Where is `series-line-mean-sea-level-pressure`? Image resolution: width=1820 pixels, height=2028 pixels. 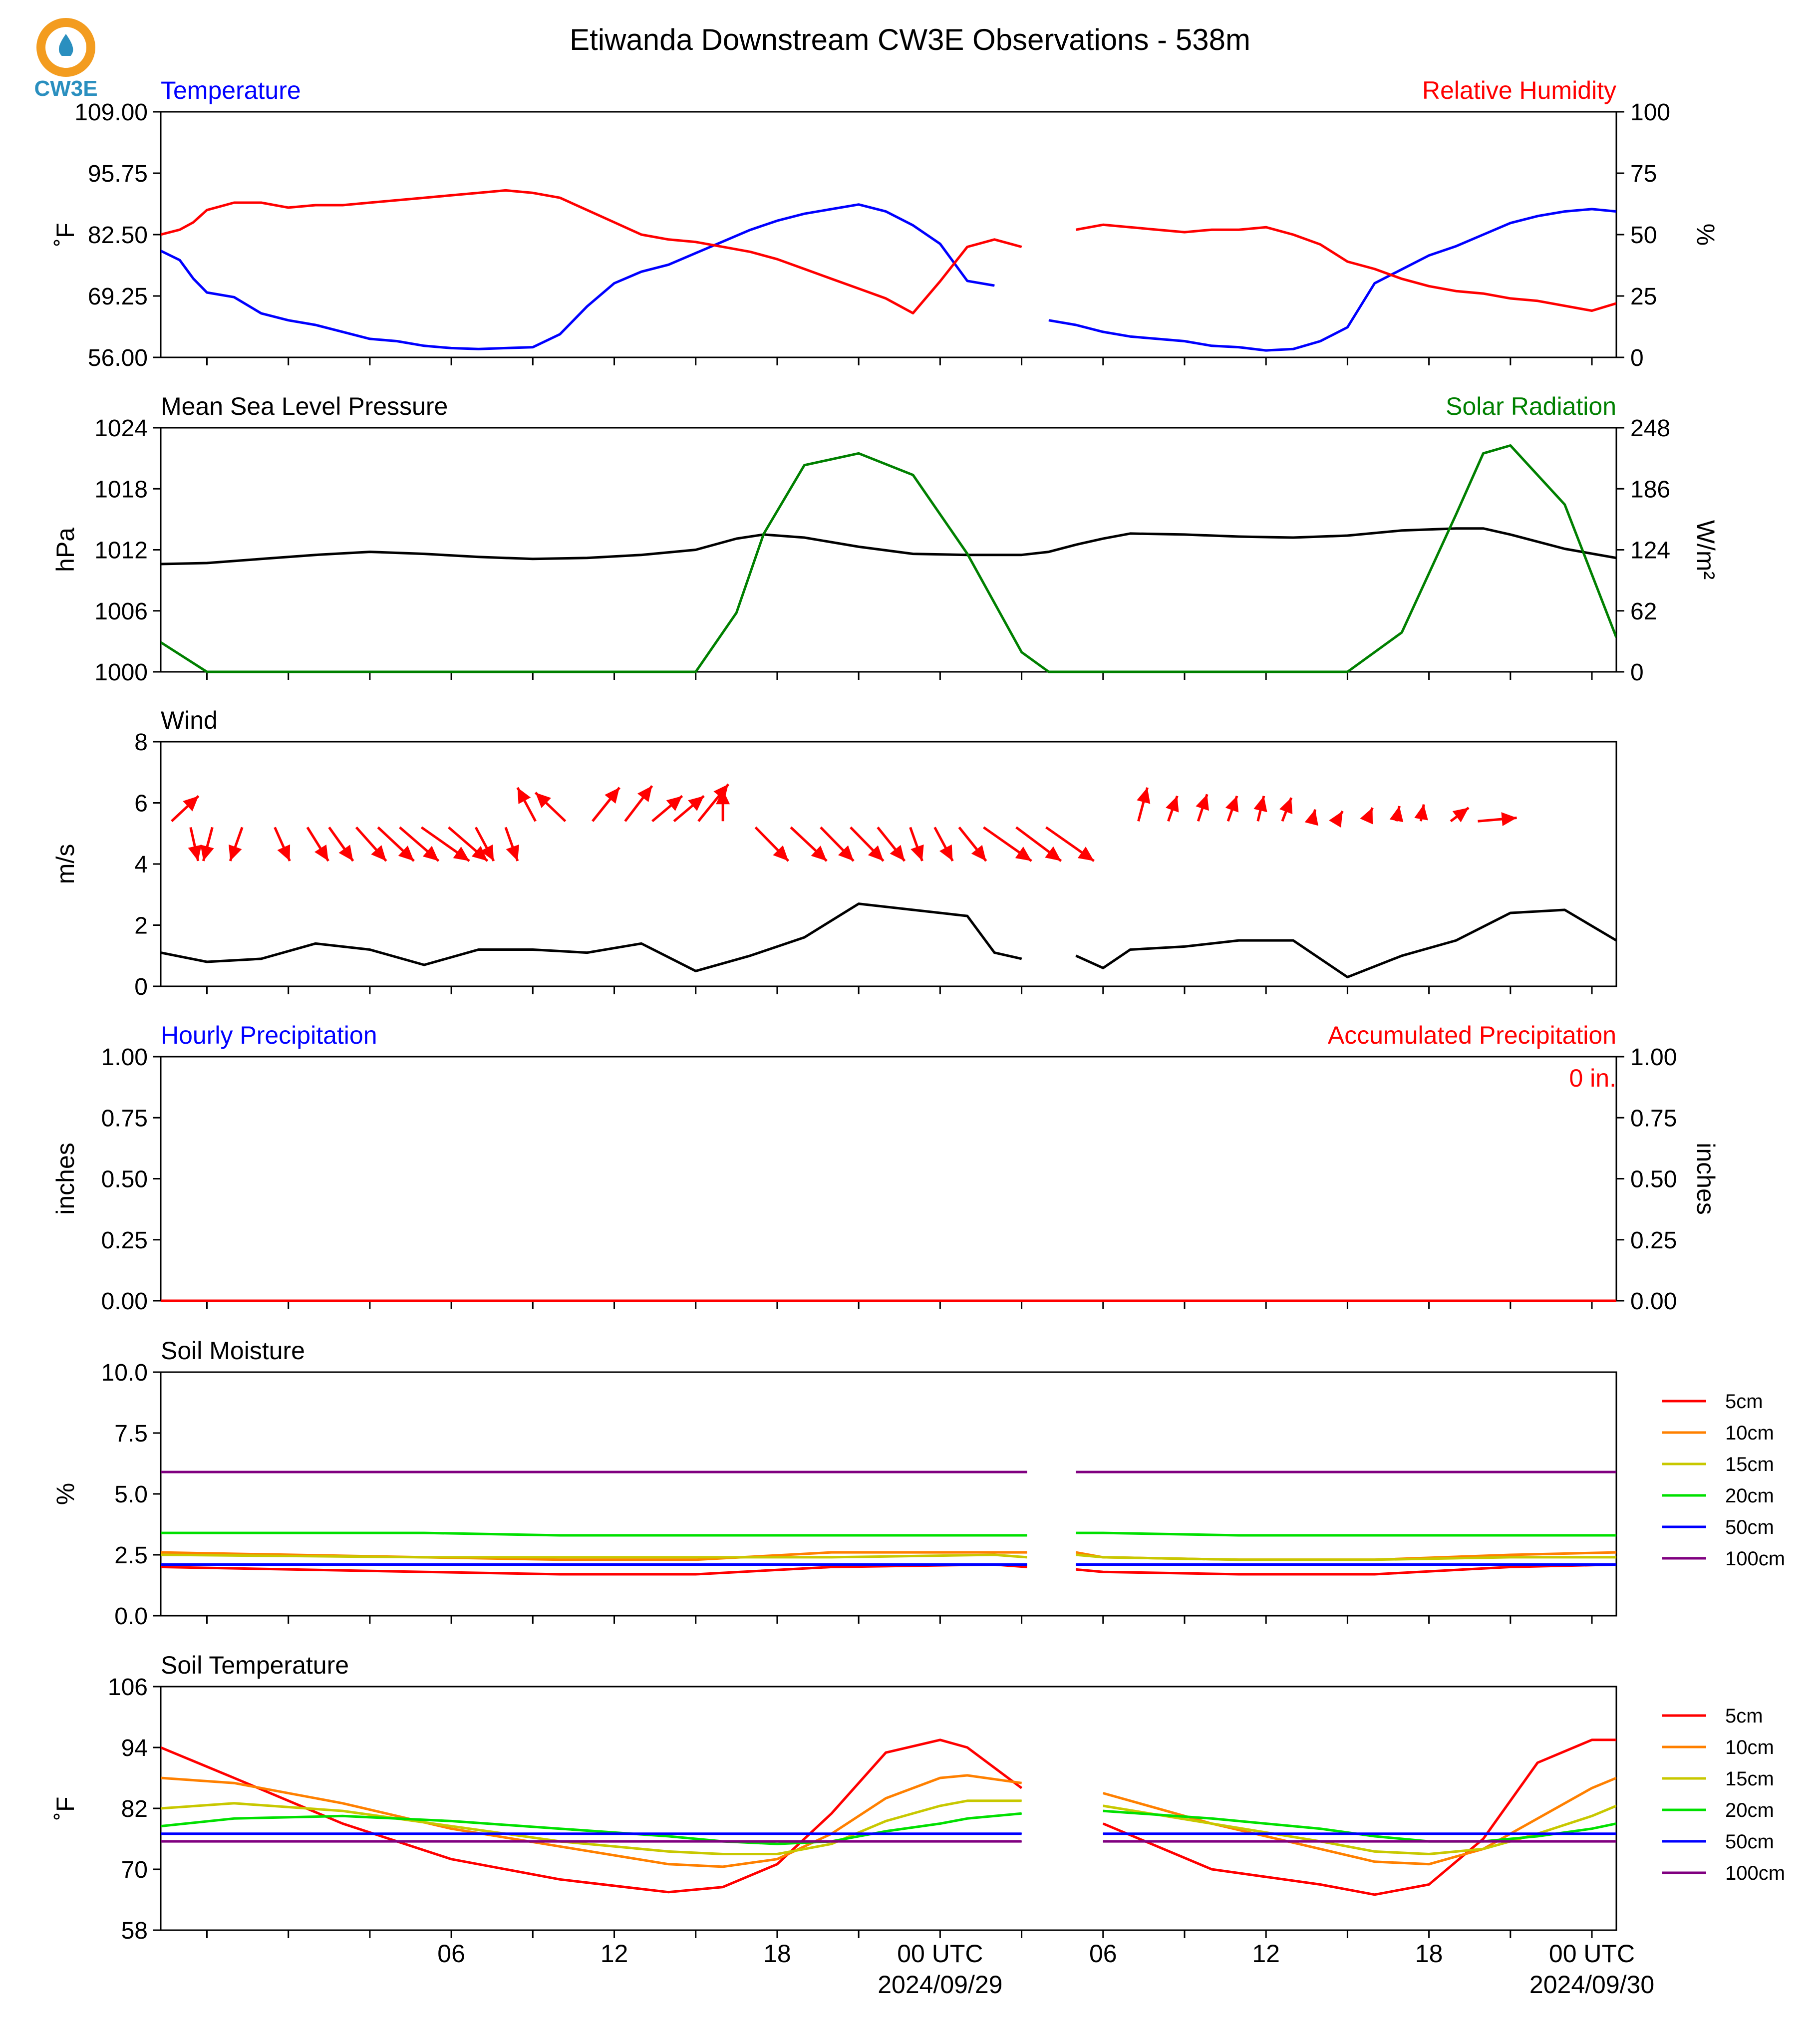 series-line-mean-sea-level-pressure is located at coordinates (888, 546).